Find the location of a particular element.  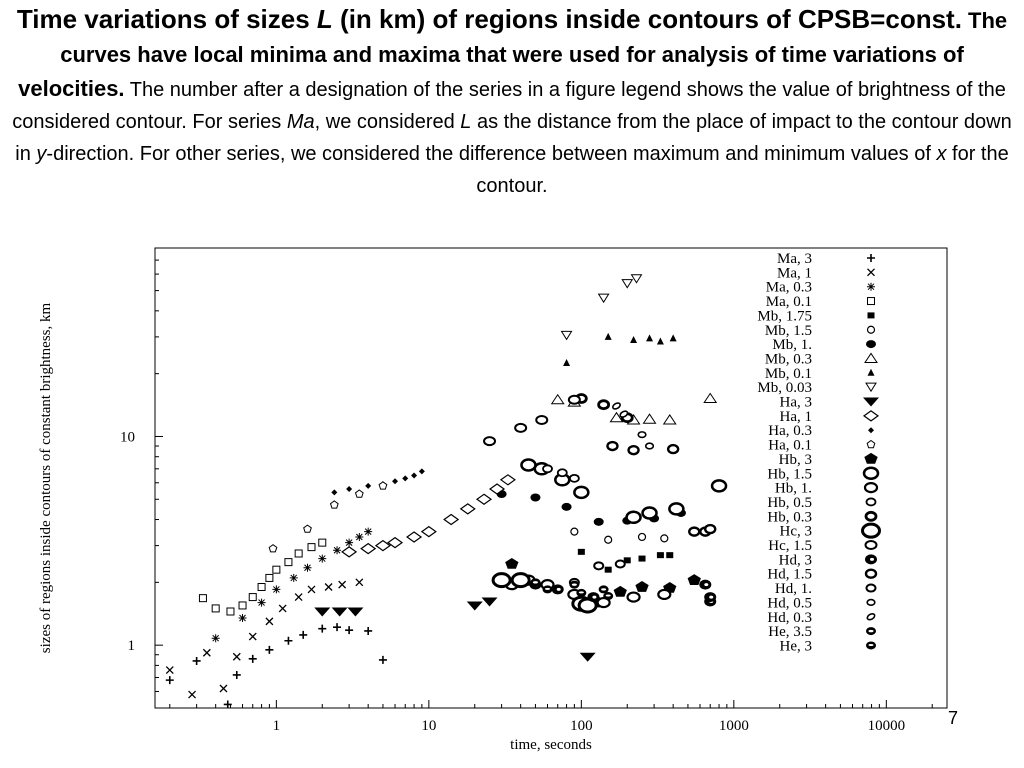

legend-label: Mb, 1.75 is located at coordinates (784, 316).